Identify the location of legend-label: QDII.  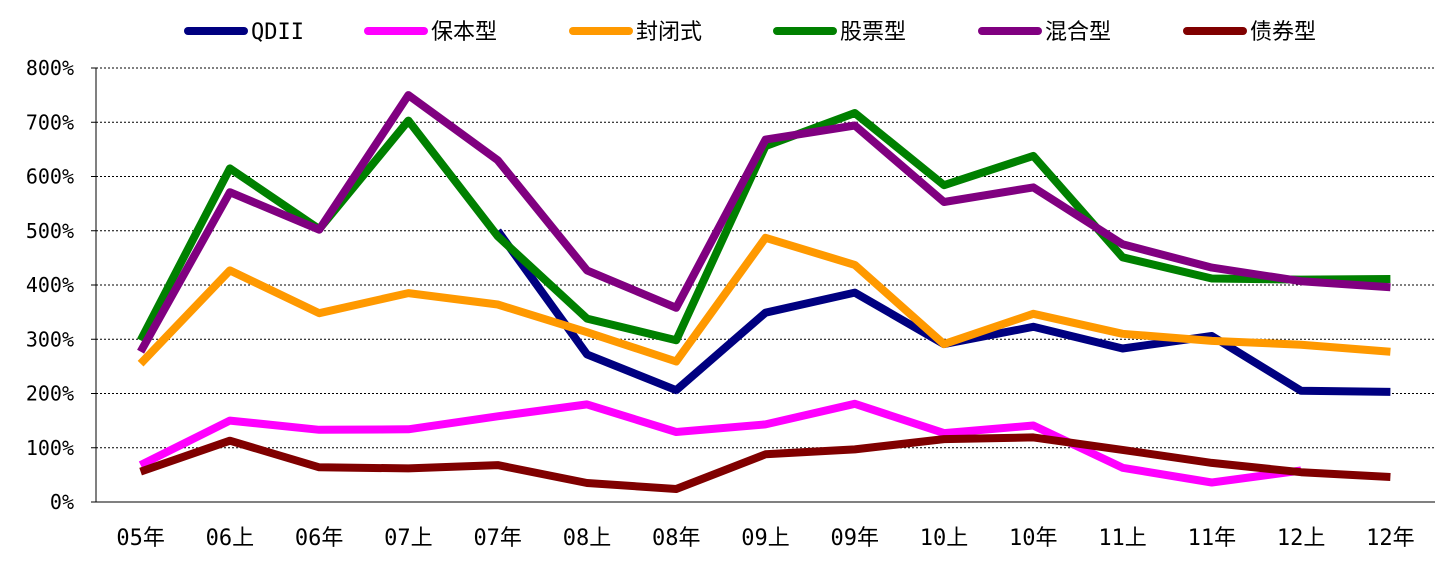
(277, 32).